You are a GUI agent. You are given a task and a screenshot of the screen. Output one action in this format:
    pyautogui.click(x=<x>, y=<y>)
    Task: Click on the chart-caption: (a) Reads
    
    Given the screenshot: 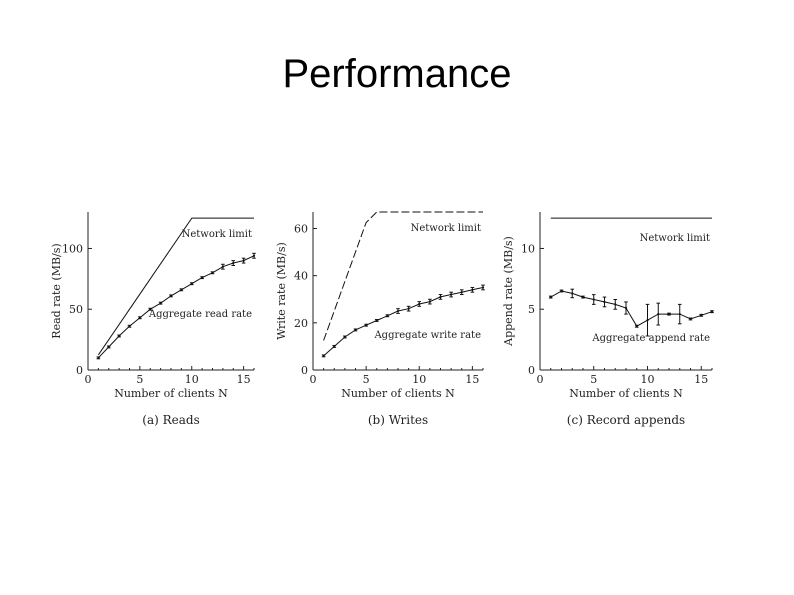 What is the action you would take?
    pyautogui.click(x=170, y=420)
    